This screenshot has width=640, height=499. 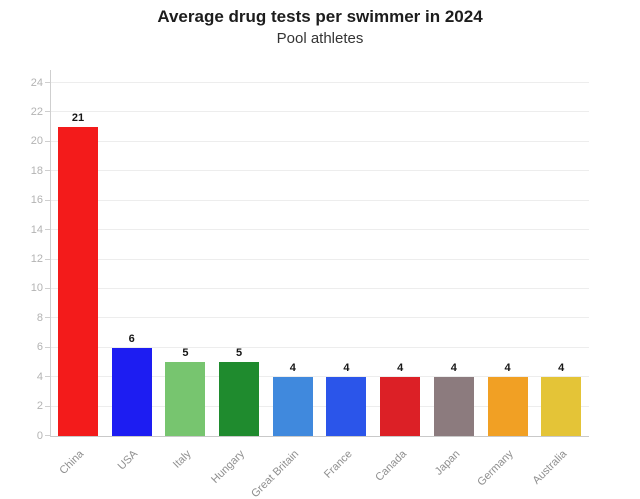 I want to click on bar-usa, so click(x=131, y=391).